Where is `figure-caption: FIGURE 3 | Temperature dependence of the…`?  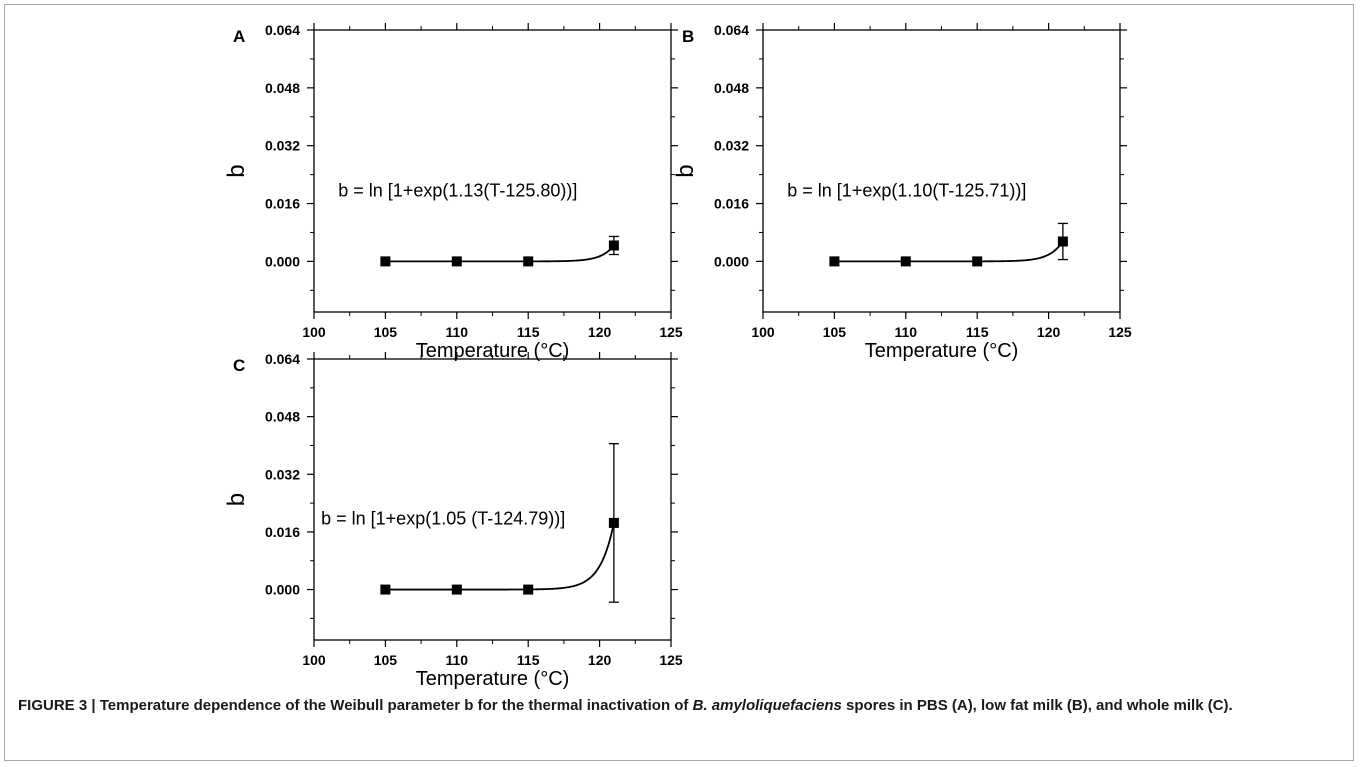 figure-caption: FIGURE 3 | Temperature dependence of the… is located at coordinates (678, 706).